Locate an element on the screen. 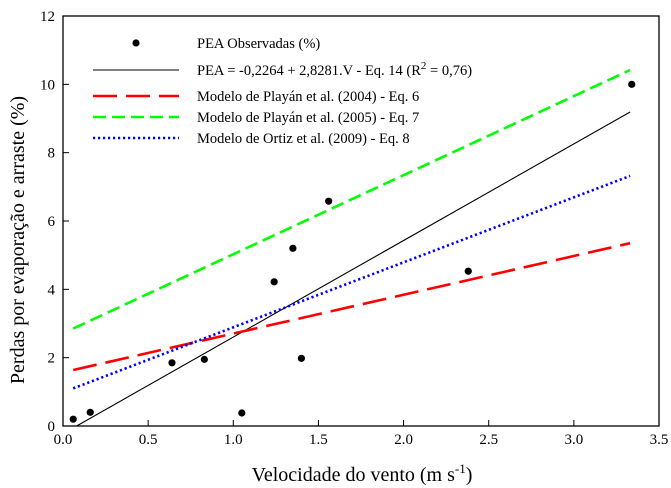 The height and width of the screenshot is (488, 671). y-tick-label: 6 is located at coordinates (52, 222).